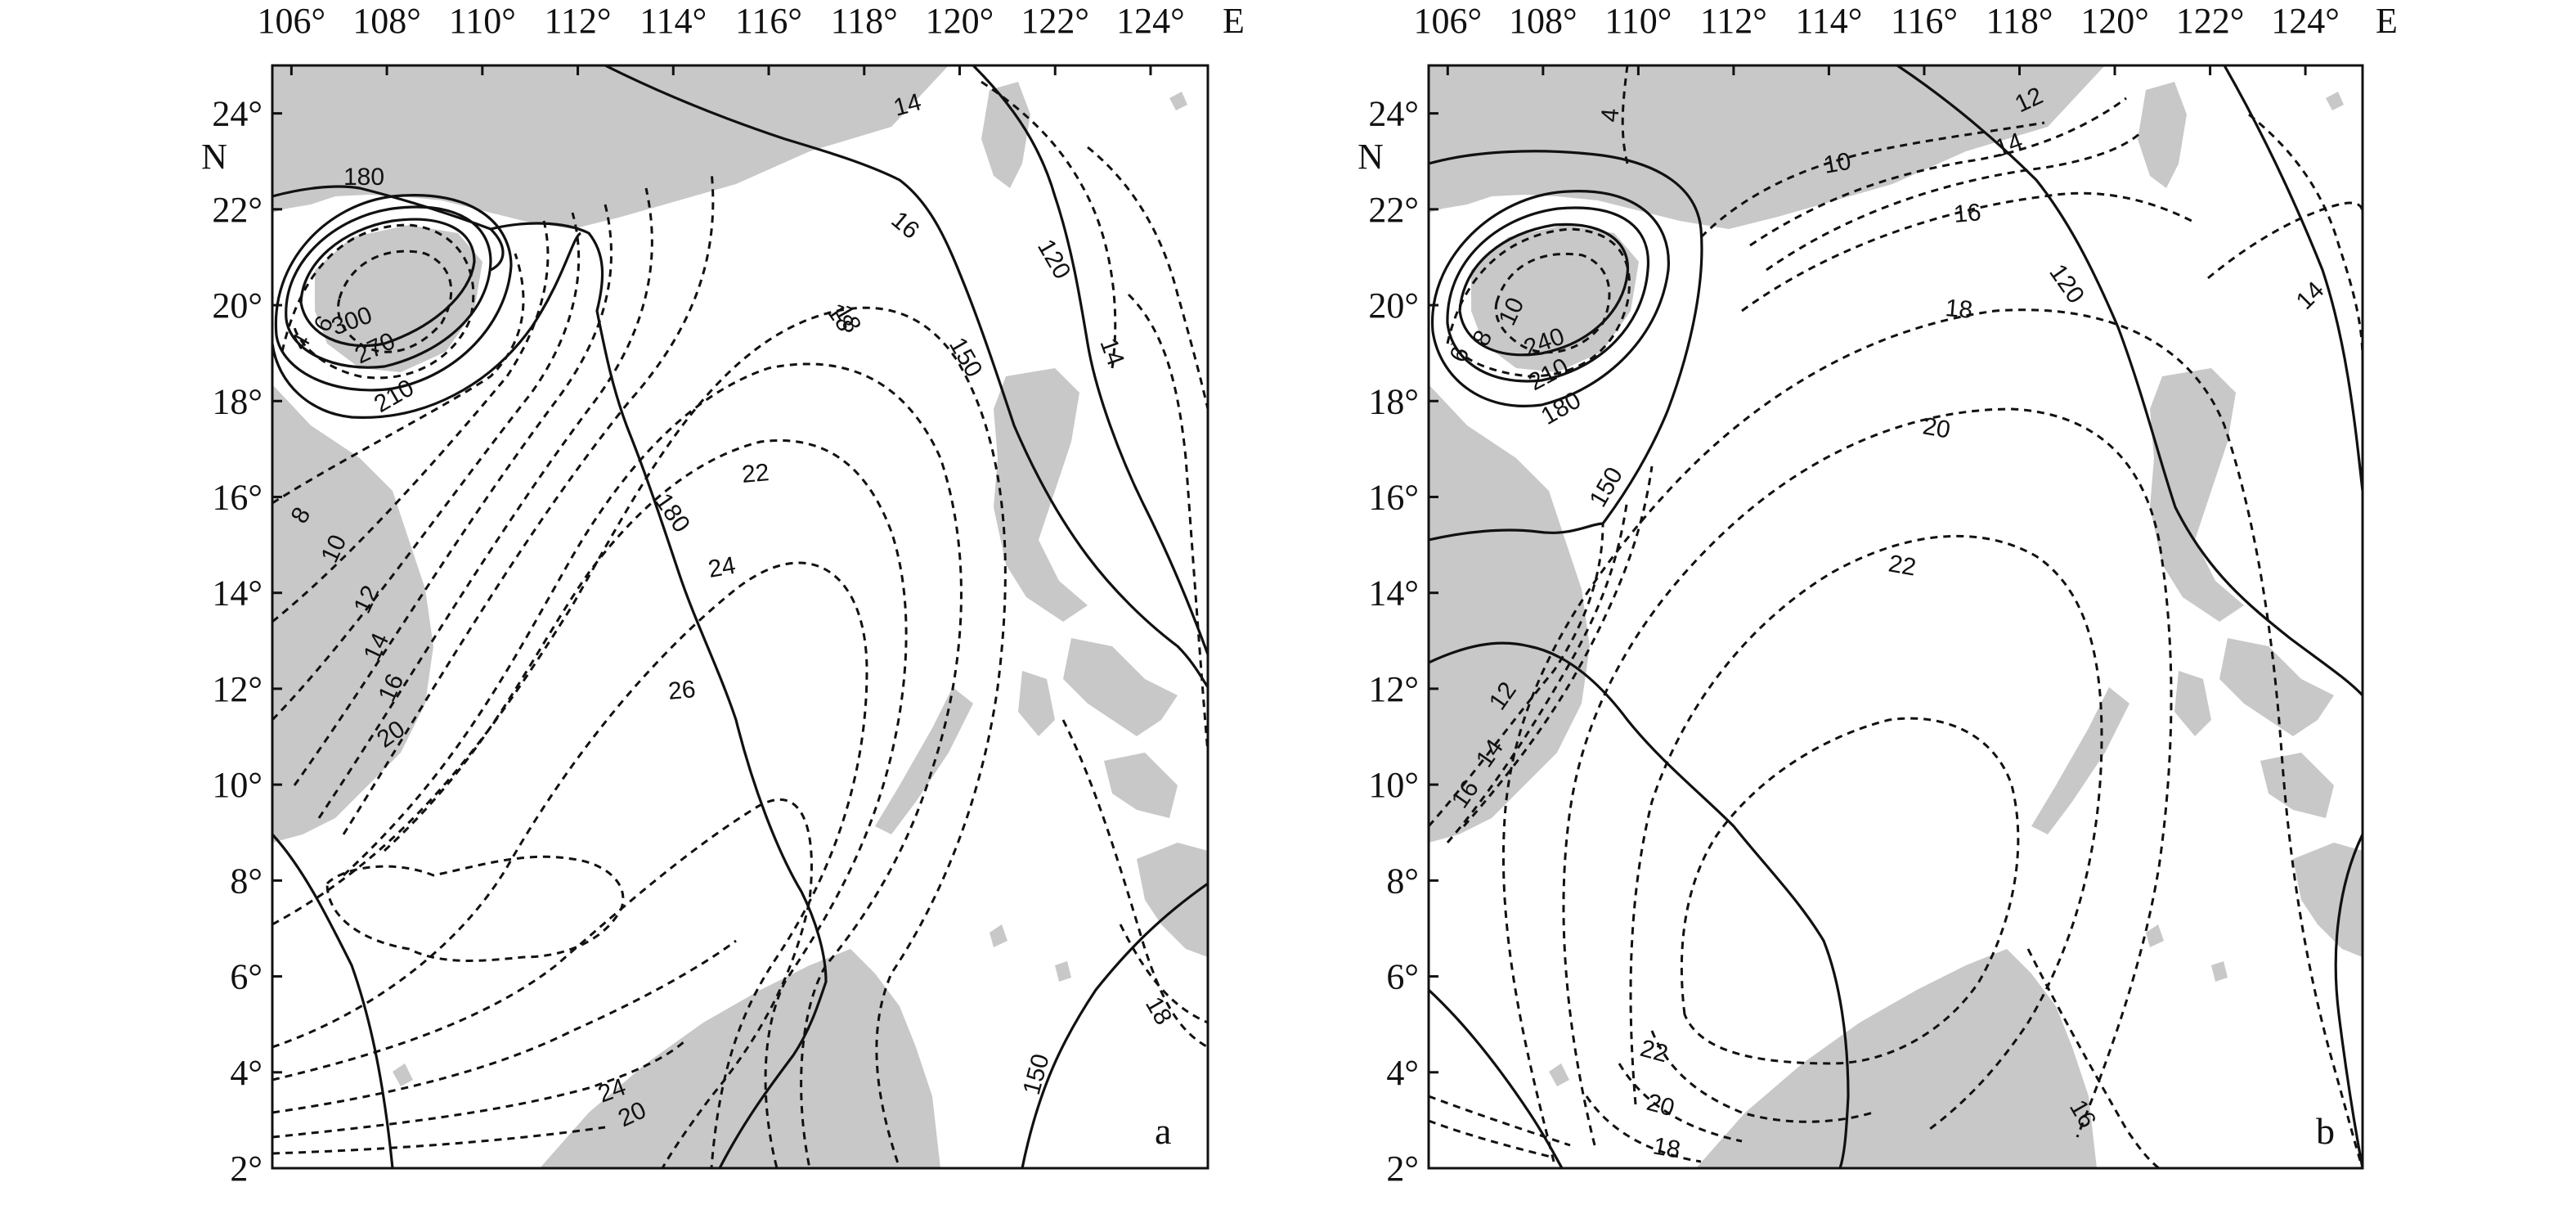 This screenshot has width=2576, height=1205. Describe the element at coordinates (247, 1073) in the screenshot. I see `y-tick-label: 4°` at that location.